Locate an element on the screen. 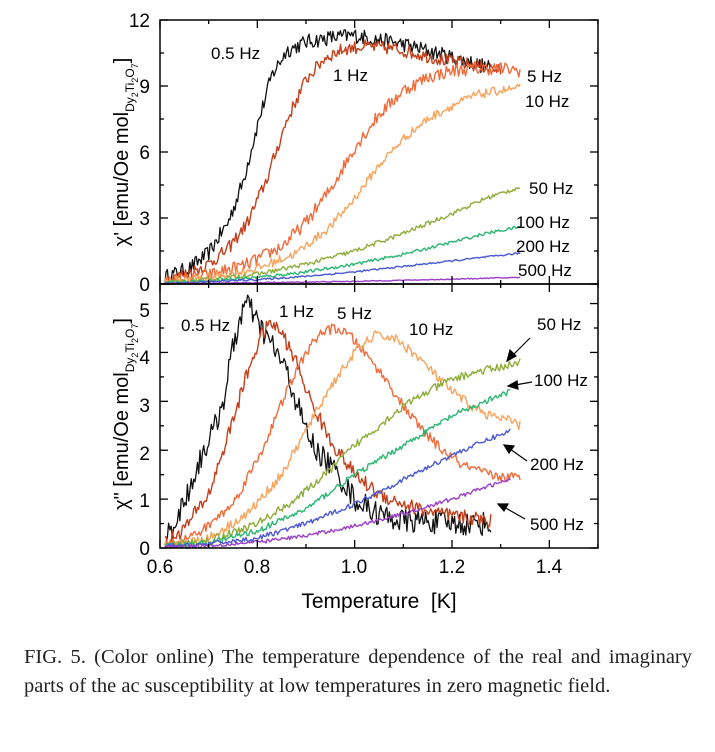 The height and width of the screenshot is (752, 715). xtick-0-8: 0.8 is located at coordinates (257, 567).